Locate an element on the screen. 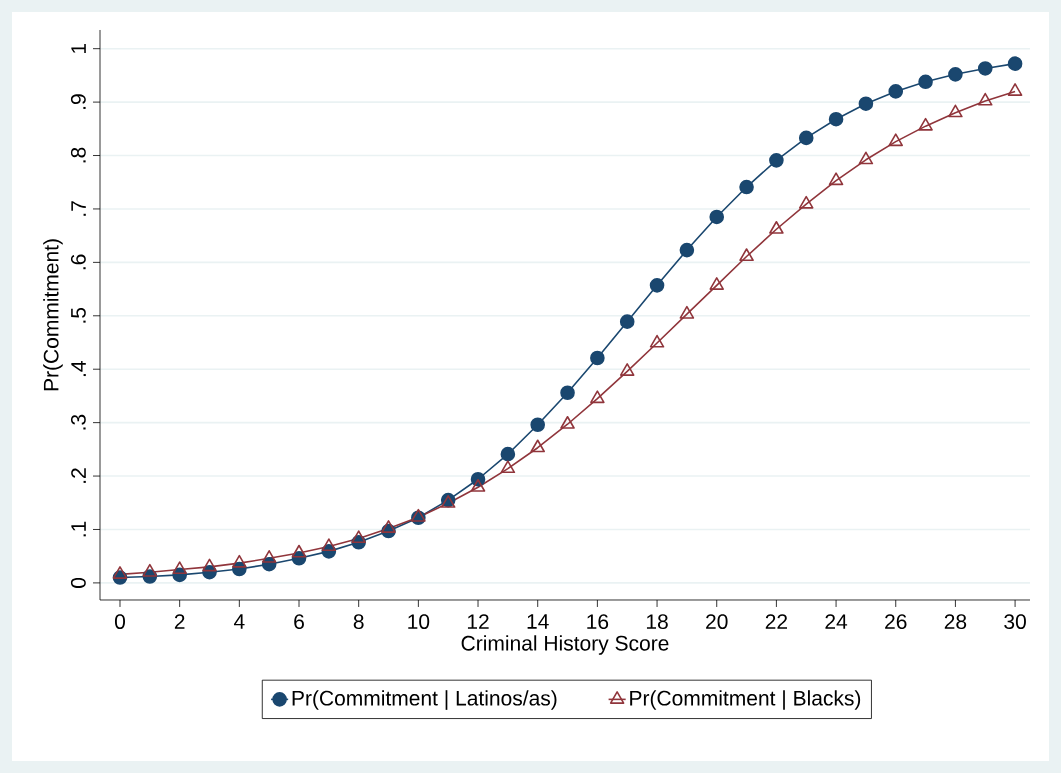 This screenshot has height=773, width=1061. x-tick-label: 24 is located at coordinates (836, 621).